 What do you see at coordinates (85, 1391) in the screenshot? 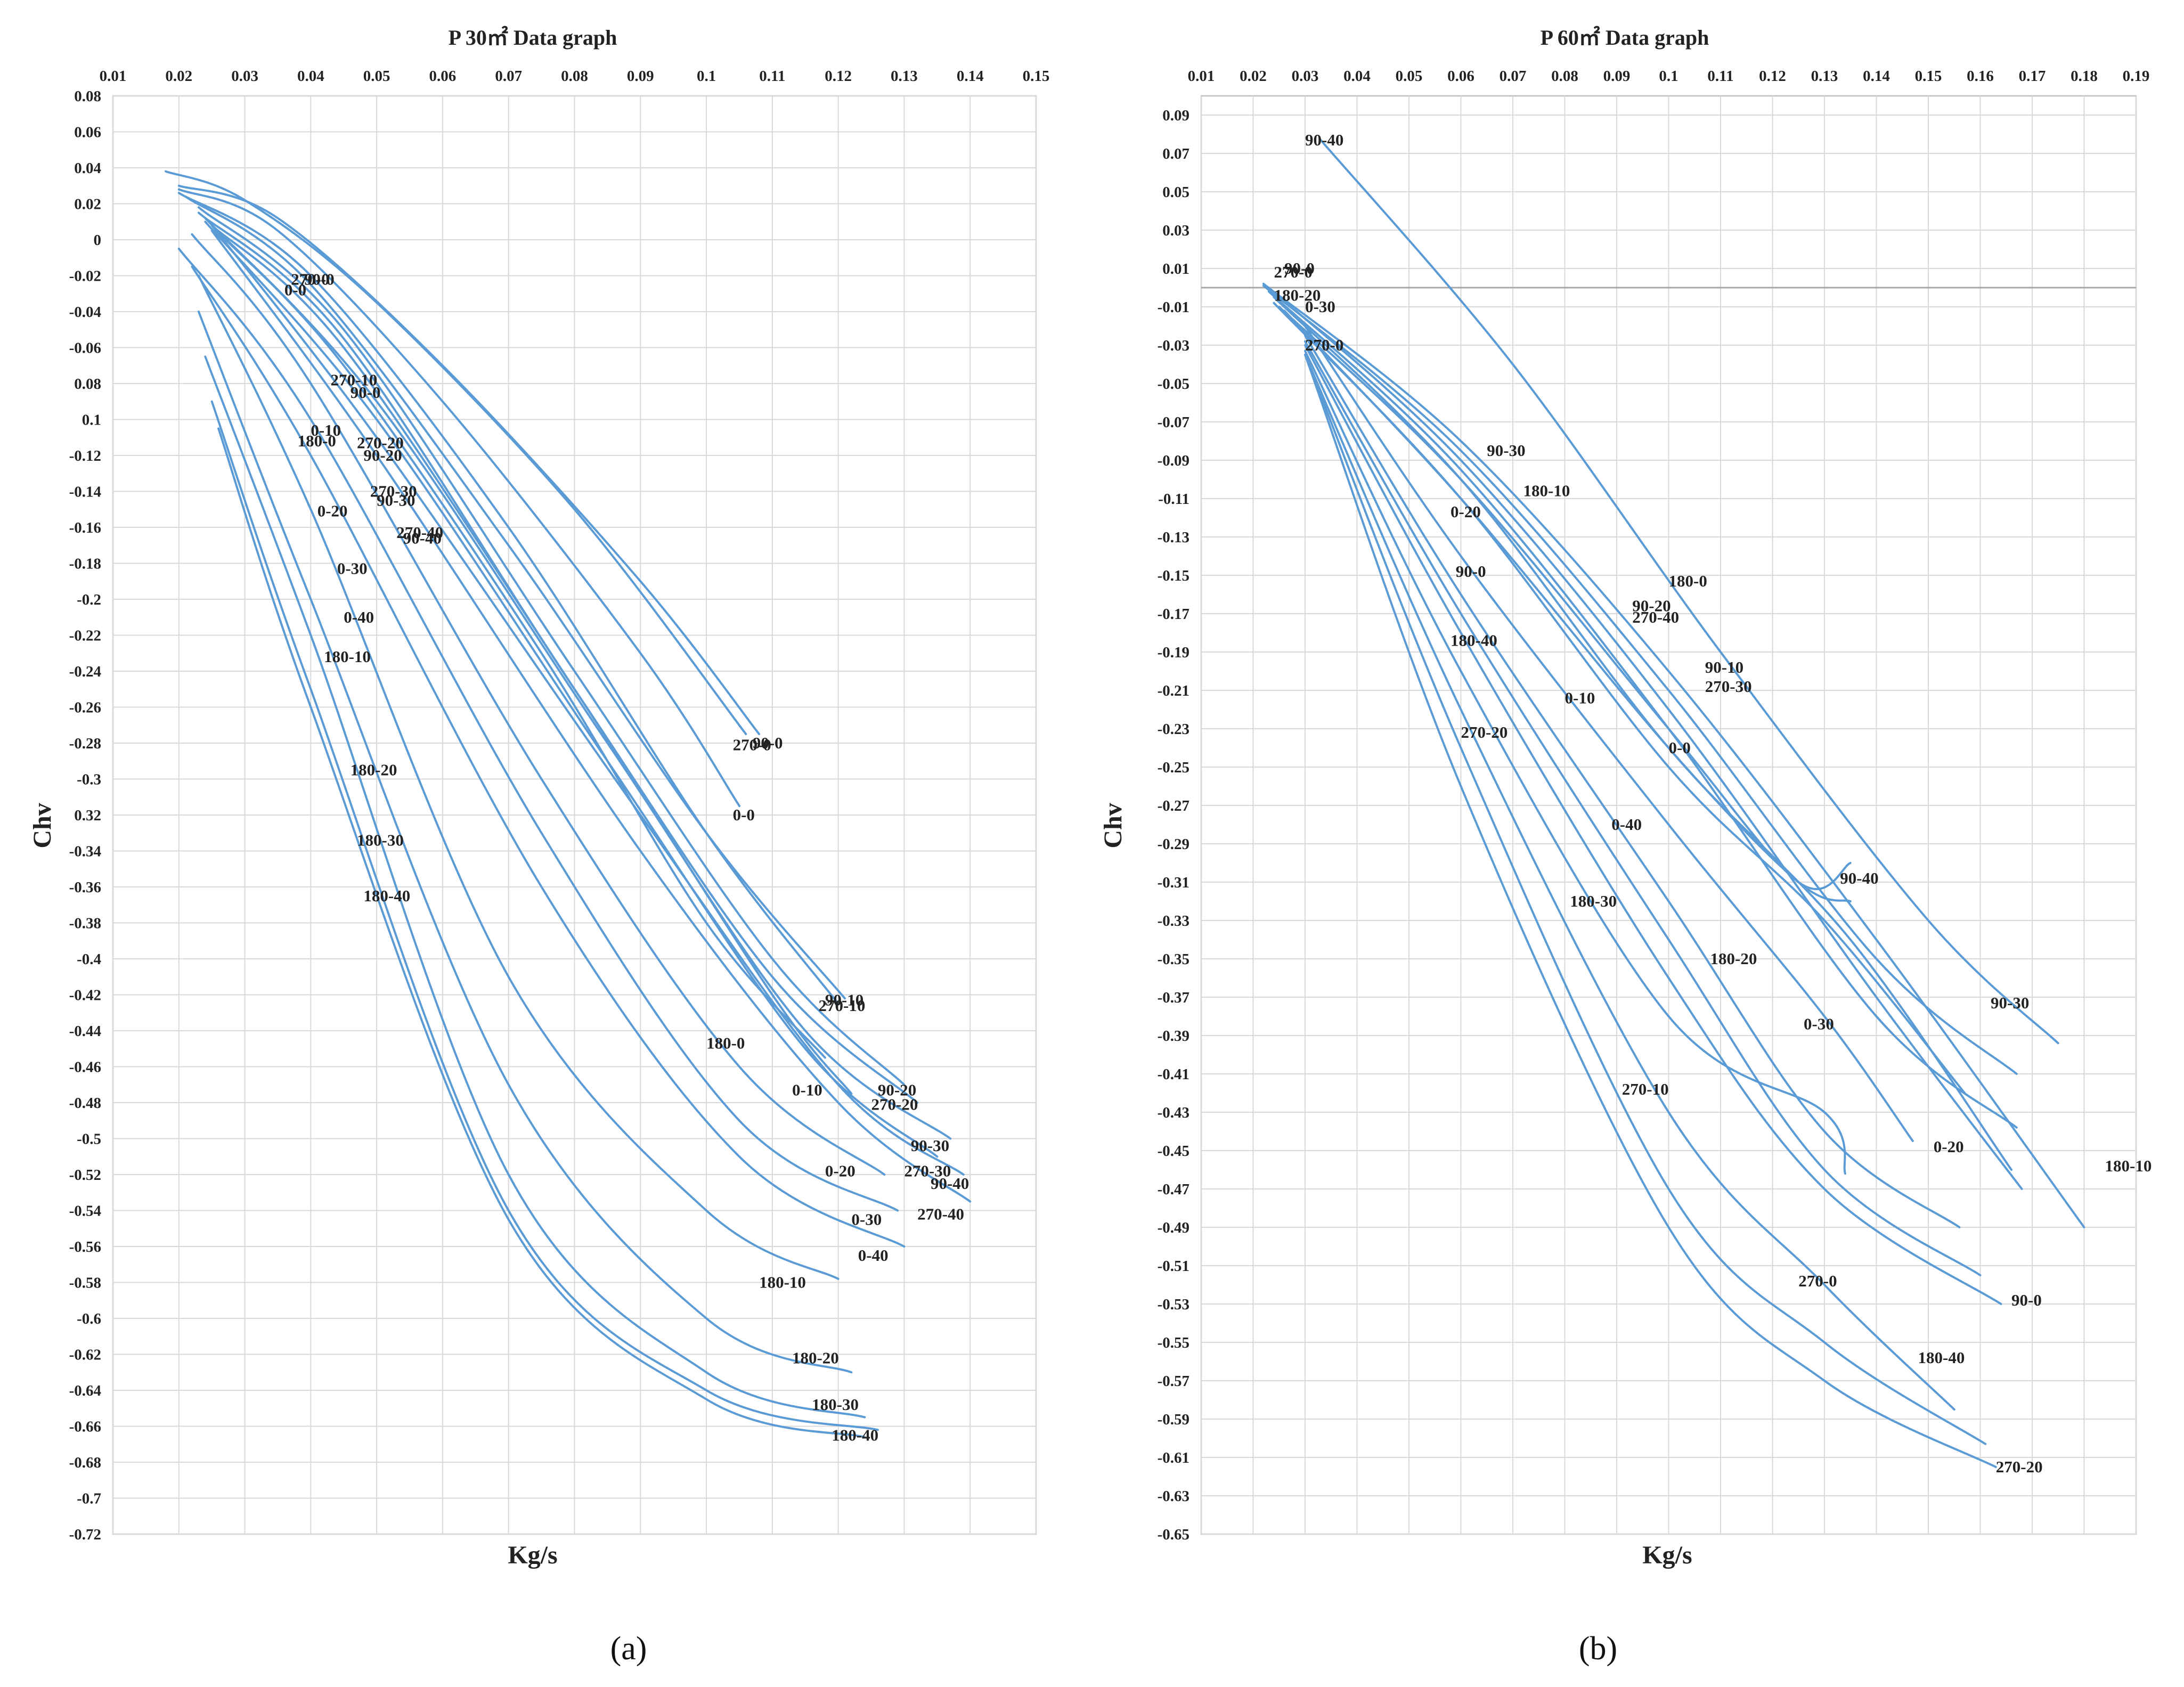
I see `chart-a-y-tick-label: -0.64` at bounding box center [85, 1391].